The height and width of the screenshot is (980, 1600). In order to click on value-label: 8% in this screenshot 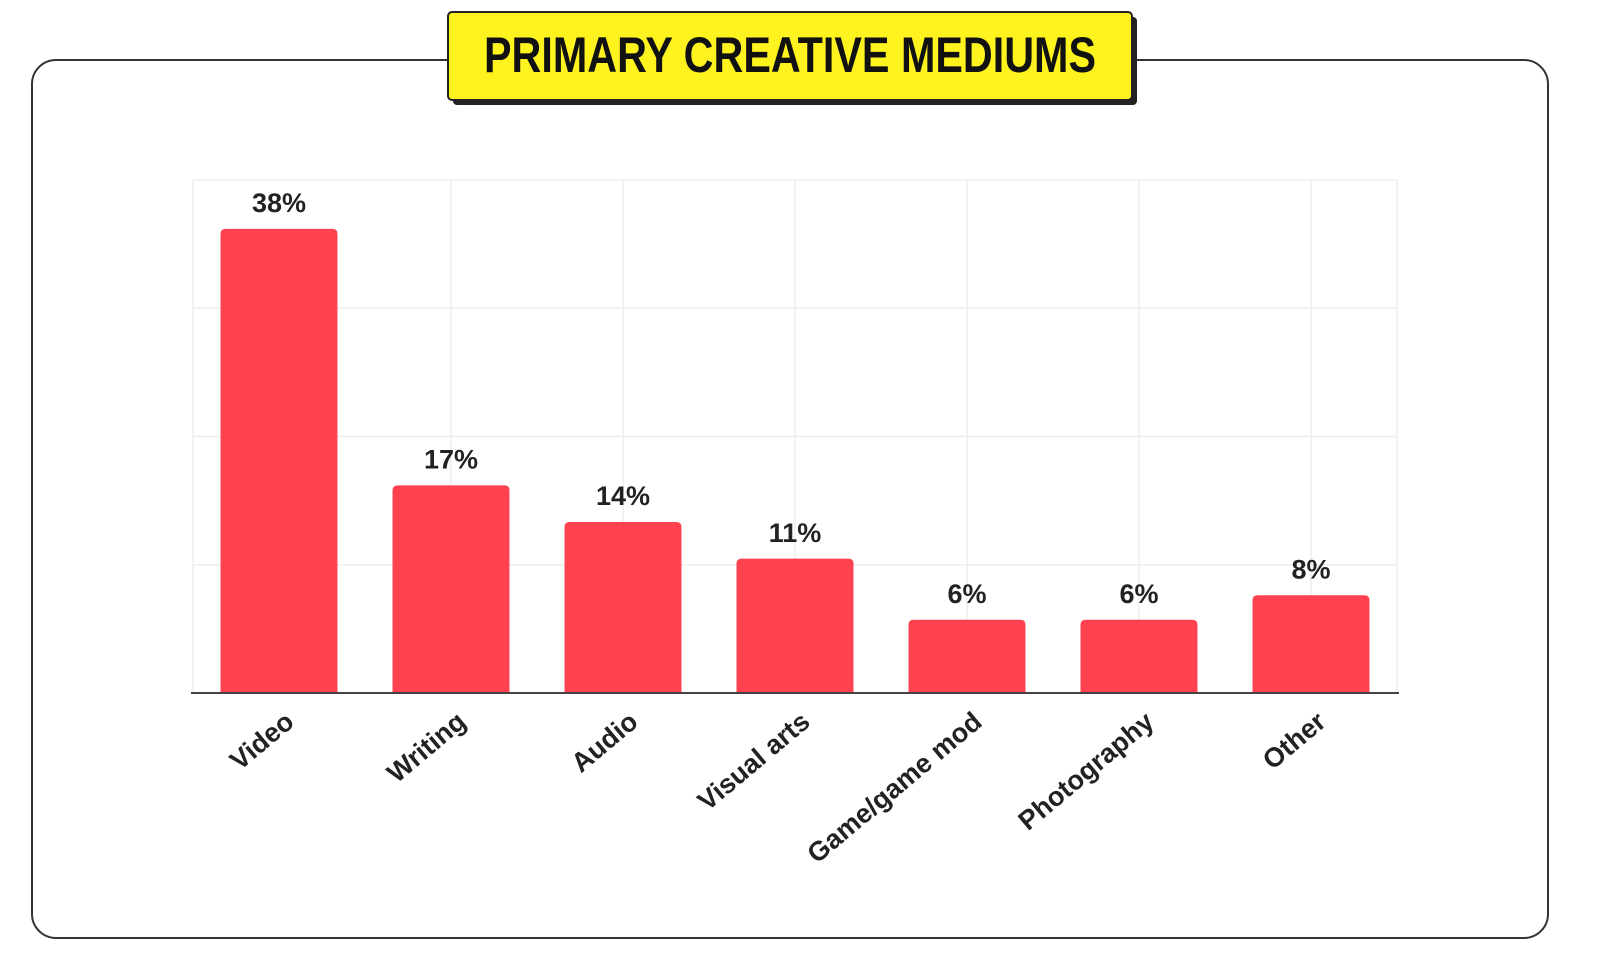, I will do `click(1310, 569)`.